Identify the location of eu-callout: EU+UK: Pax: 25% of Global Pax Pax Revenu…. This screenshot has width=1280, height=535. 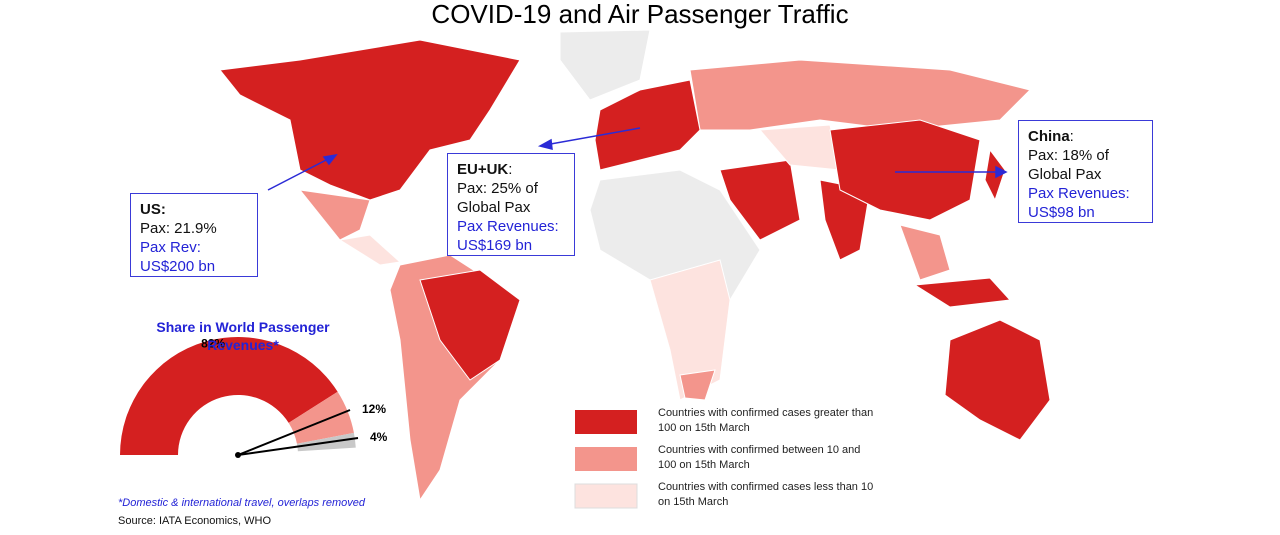
(511, 204).